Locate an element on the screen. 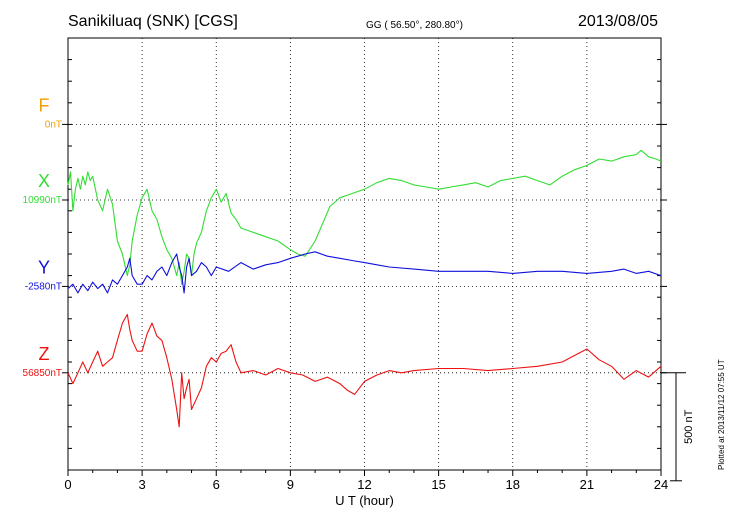 The width and height of the screenshot is (730, 520). trace-y is located at coordinates (364, 272).